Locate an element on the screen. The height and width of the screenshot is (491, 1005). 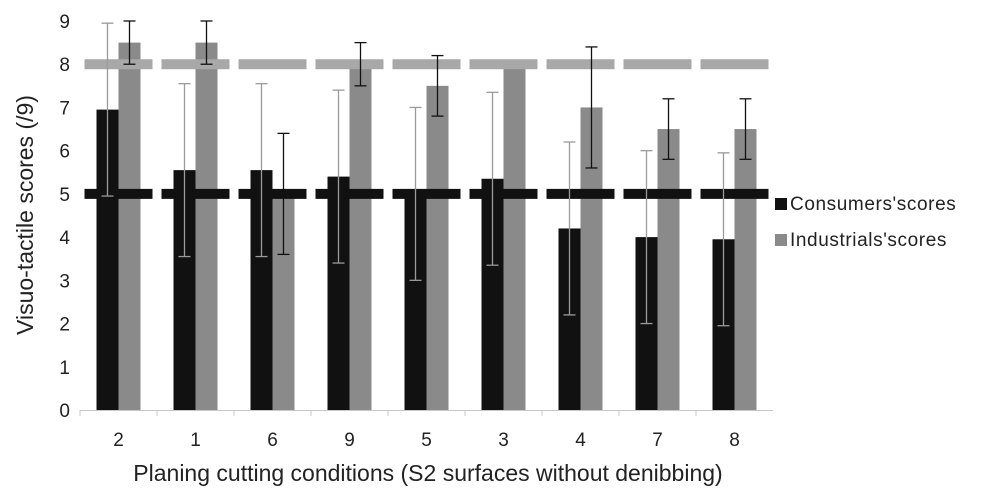
y-tick-label: 2 is located at coordinates (64, 325).